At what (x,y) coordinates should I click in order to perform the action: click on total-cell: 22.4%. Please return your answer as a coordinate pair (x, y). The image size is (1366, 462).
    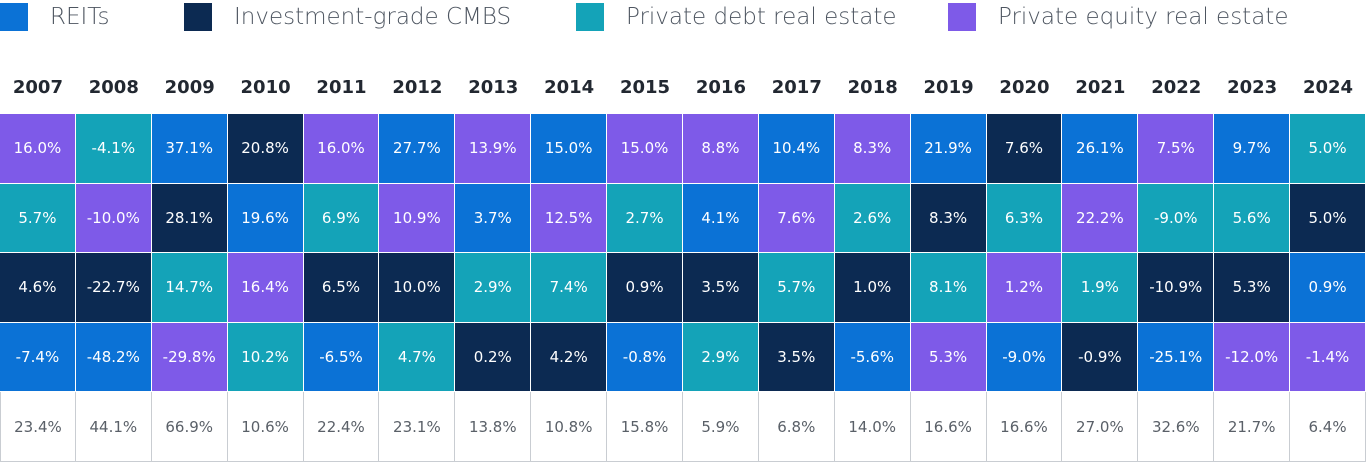
    Looking at the image, I should click on (341, 427).